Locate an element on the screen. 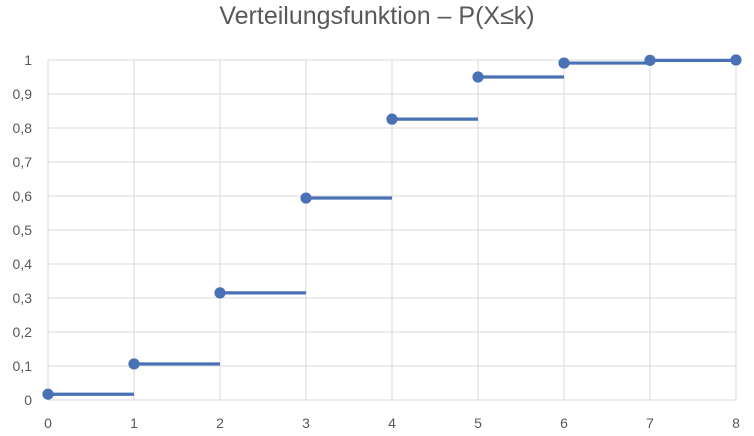 The image size is (754, 436). y-axis-ticks: 0 0,1 0,2 0,3 0,4 0,5 0,6 0,7 0,8 0,9 1 is located at coordinates (23, 230).